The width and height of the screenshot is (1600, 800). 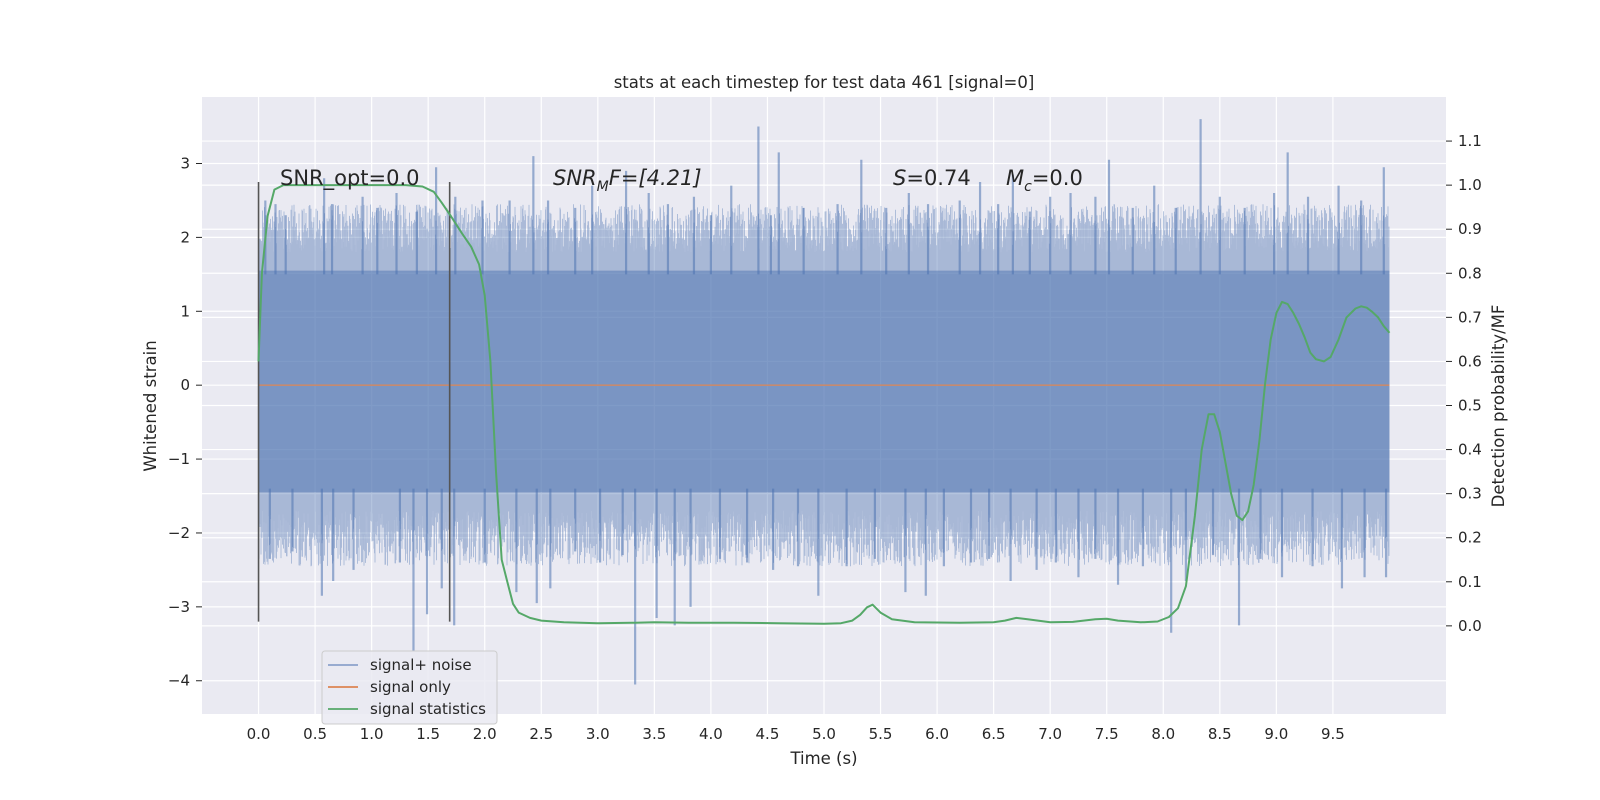 What do you see at coordinates (1057, 178) in the screenshot?
I see `annotation-mc-val: =0.0` at bounding box center [1057, 178].